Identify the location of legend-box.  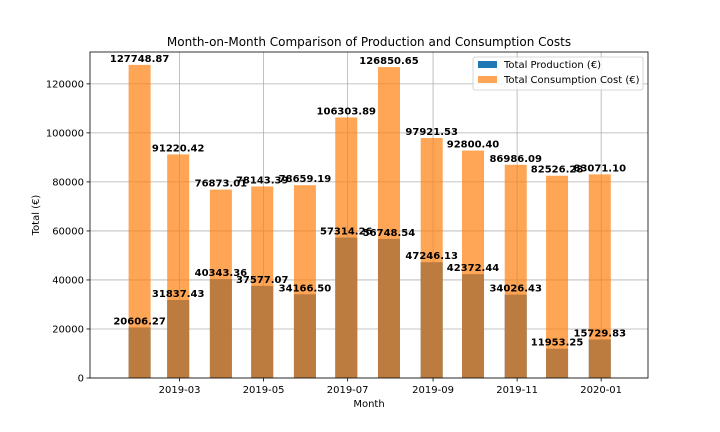
(558, 73).